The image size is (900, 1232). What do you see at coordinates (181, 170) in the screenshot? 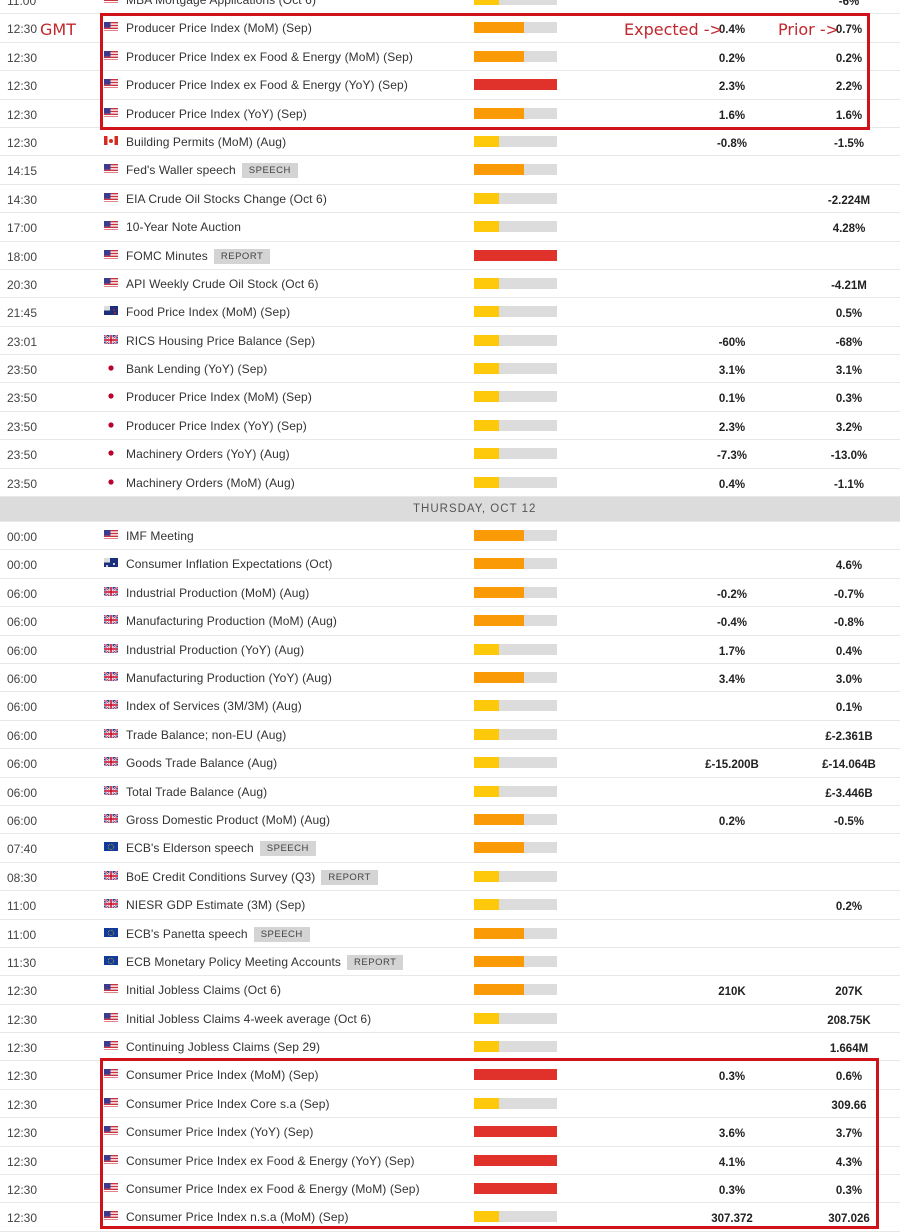
I see `event-name: Fed's Waller speech` at bounding box center [181, 170].